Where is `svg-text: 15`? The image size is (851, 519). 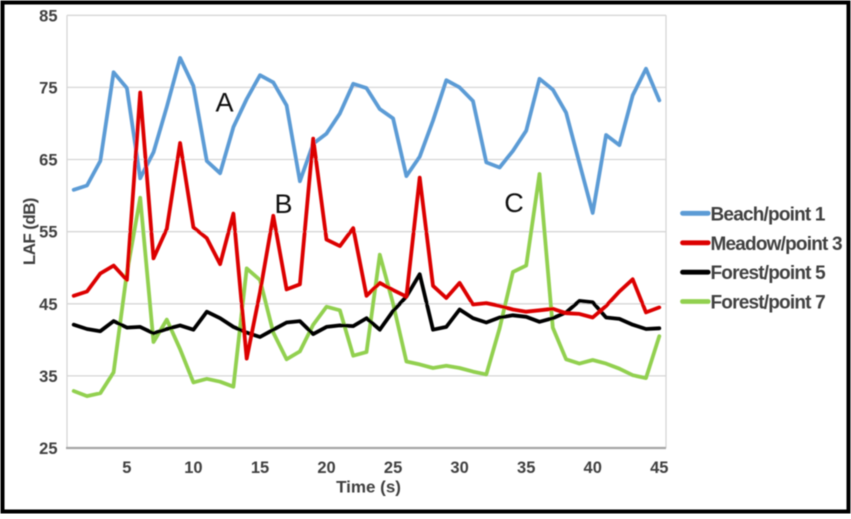 svg-text: 15 is located at coordinates (260, 468).